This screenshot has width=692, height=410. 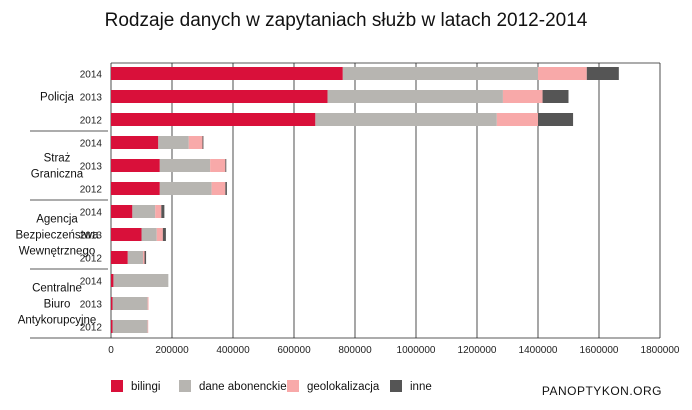 I want to click on legend-label: bilingi, so click(x=145, y=387).